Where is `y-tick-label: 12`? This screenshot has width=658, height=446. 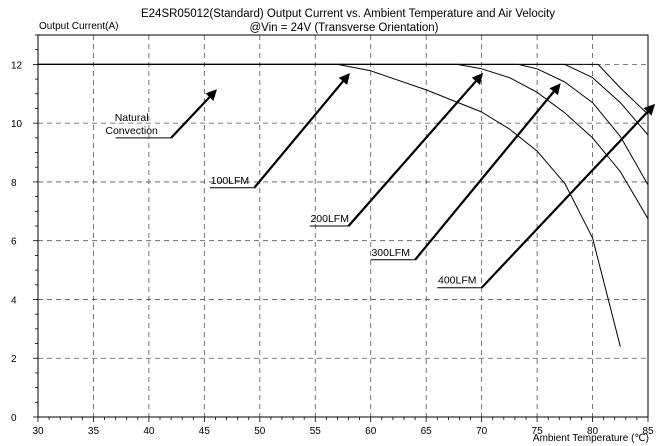
y-tick-label: 12 is located at coordinates (17, 65).